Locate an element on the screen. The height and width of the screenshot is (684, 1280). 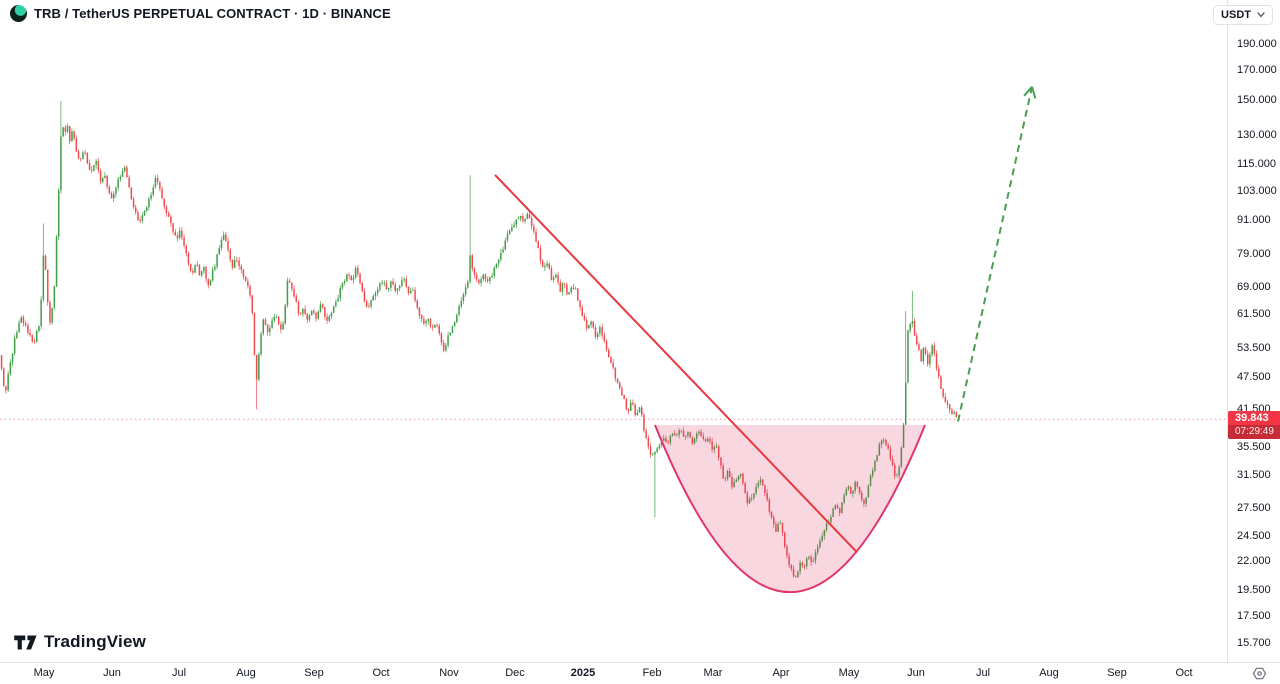
price-tick-label: 103.000 is located at coordinates (1257, 190).